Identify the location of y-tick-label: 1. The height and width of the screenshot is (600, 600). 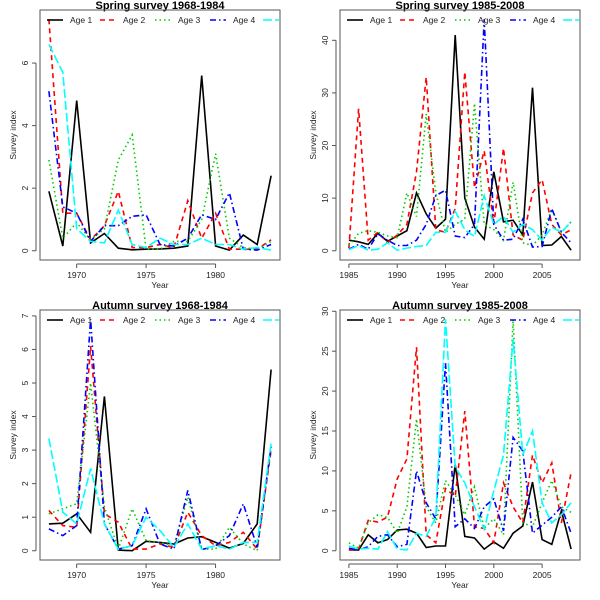
(25, 517).